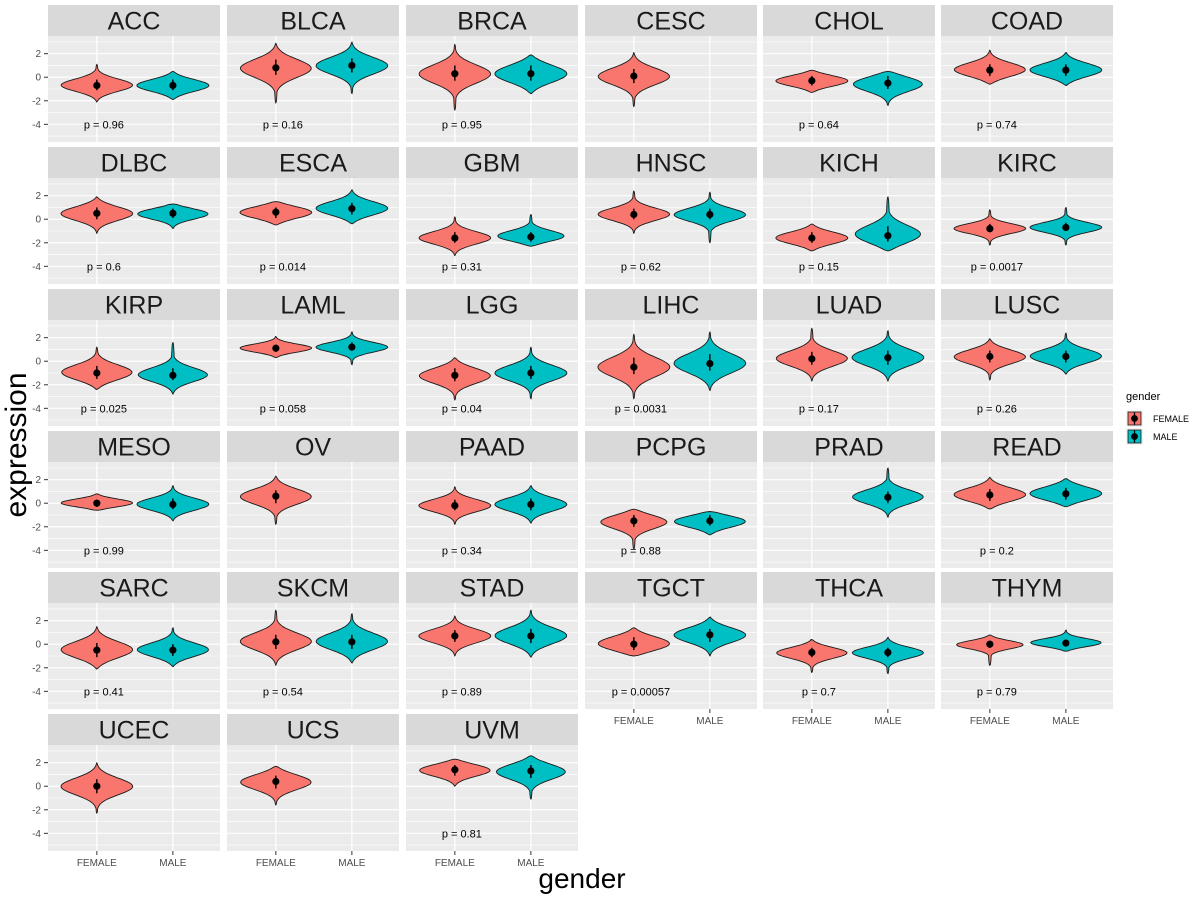  What do you see at coordinates (671, 304) in the screenshot?
I see `panel-strip-lihc` at bounding box center [671, 304].